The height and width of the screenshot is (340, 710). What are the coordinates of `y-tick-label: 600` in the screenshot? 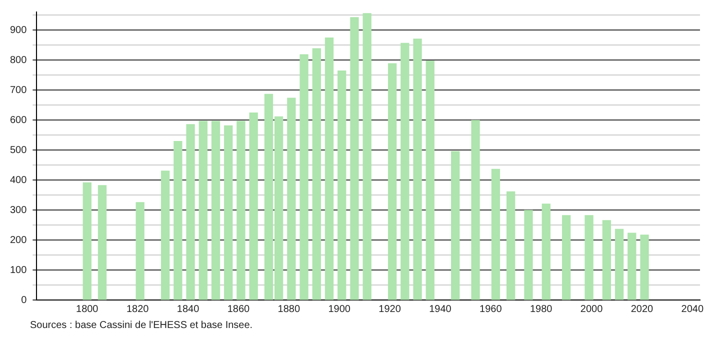 It's located at (19, 120).